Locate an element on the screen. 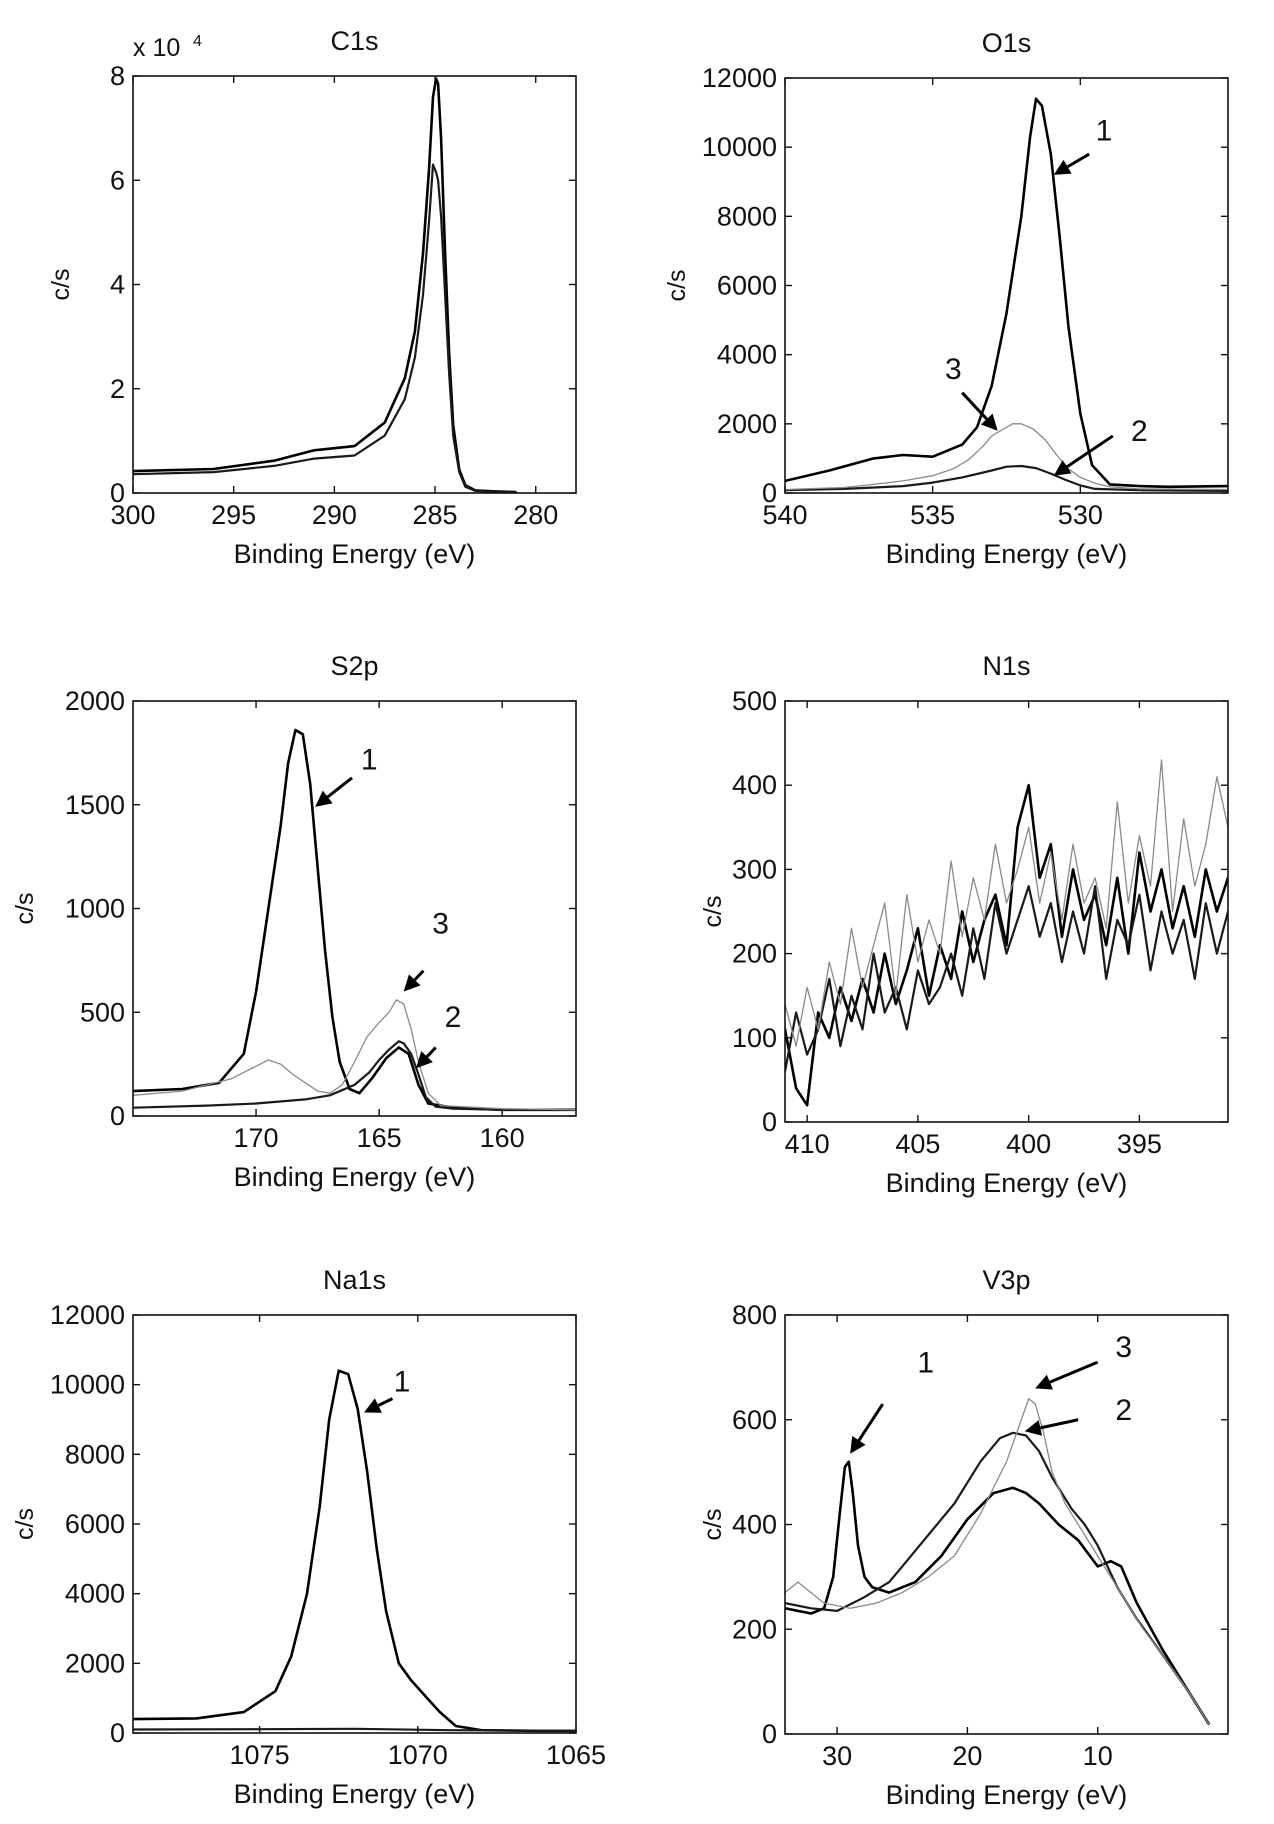  y-tick-label: 800 is located at coordinates (754, 1315).